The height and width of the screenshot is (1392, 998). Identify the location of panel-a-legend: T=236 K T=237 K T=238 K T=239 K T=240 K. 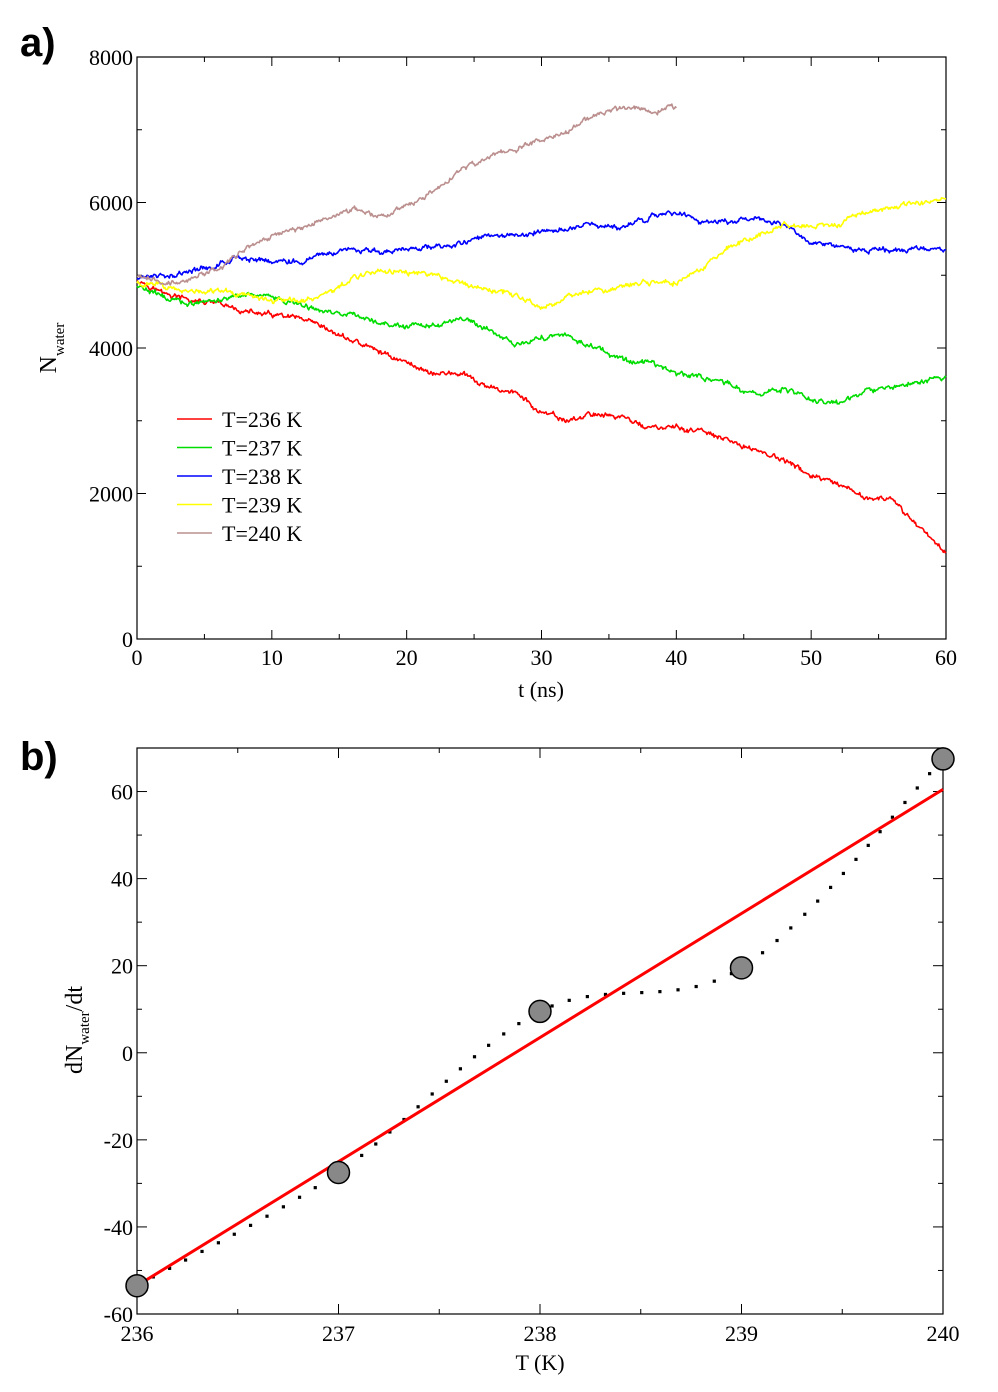
(239, 476).